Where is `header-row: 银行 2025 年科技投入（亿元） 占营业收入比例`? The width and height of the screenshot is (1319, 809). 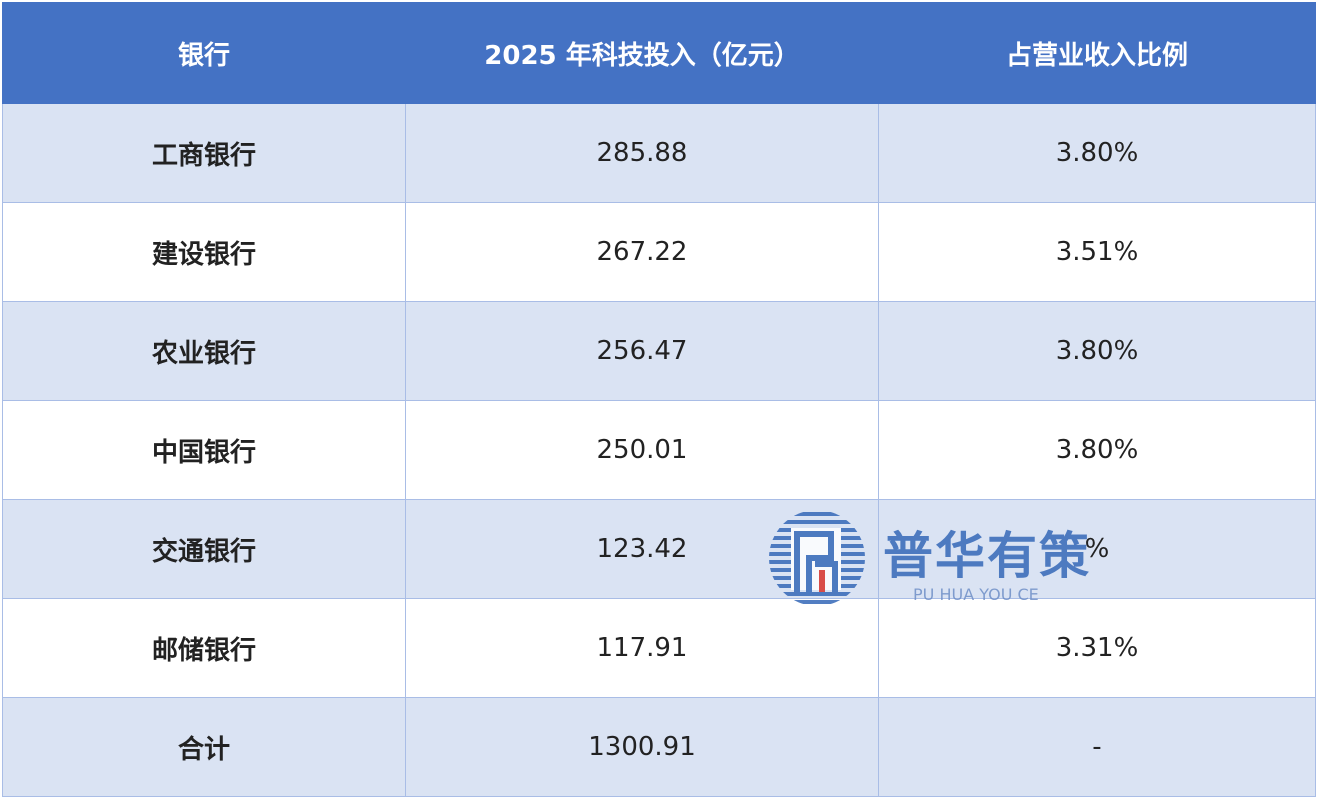
header-row: 银行 2025 年科技投入（亿元） 占营业收入比例 is located at coordinates (659, 53).